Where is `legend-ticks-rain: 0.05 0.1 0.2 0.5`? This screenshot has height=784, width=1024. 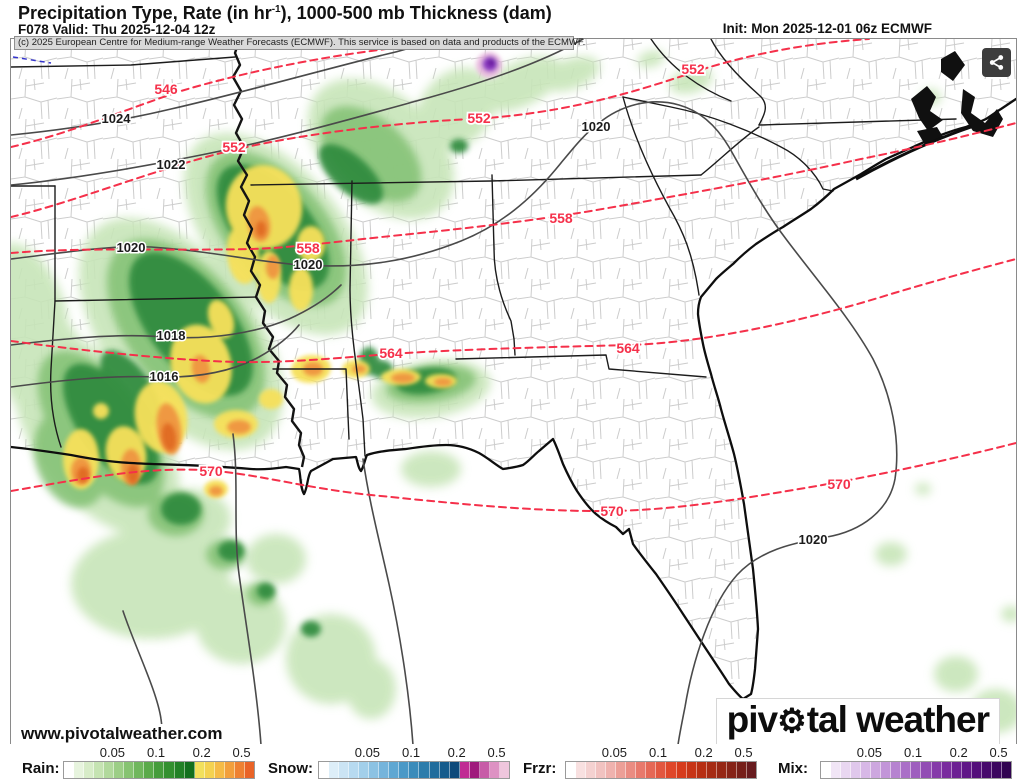
legend-ticks-rain: 0.05 0.1 0.2 0.5 is located at coordinates (175, 752).